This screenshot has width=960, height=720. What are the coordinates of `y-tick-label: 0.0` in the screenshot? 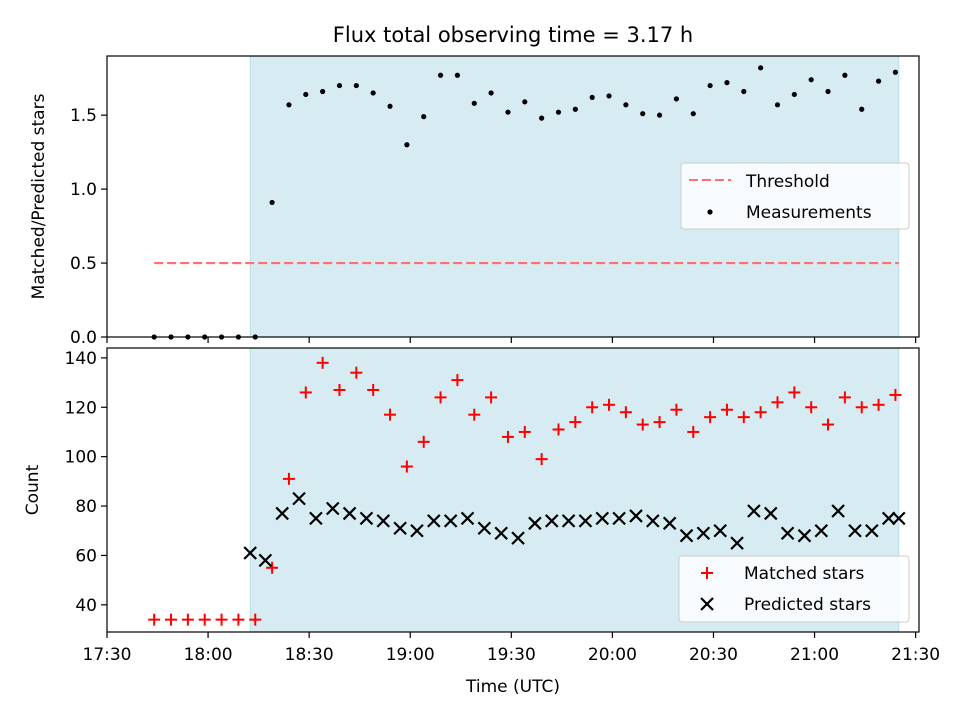 It's located at (83, 338).